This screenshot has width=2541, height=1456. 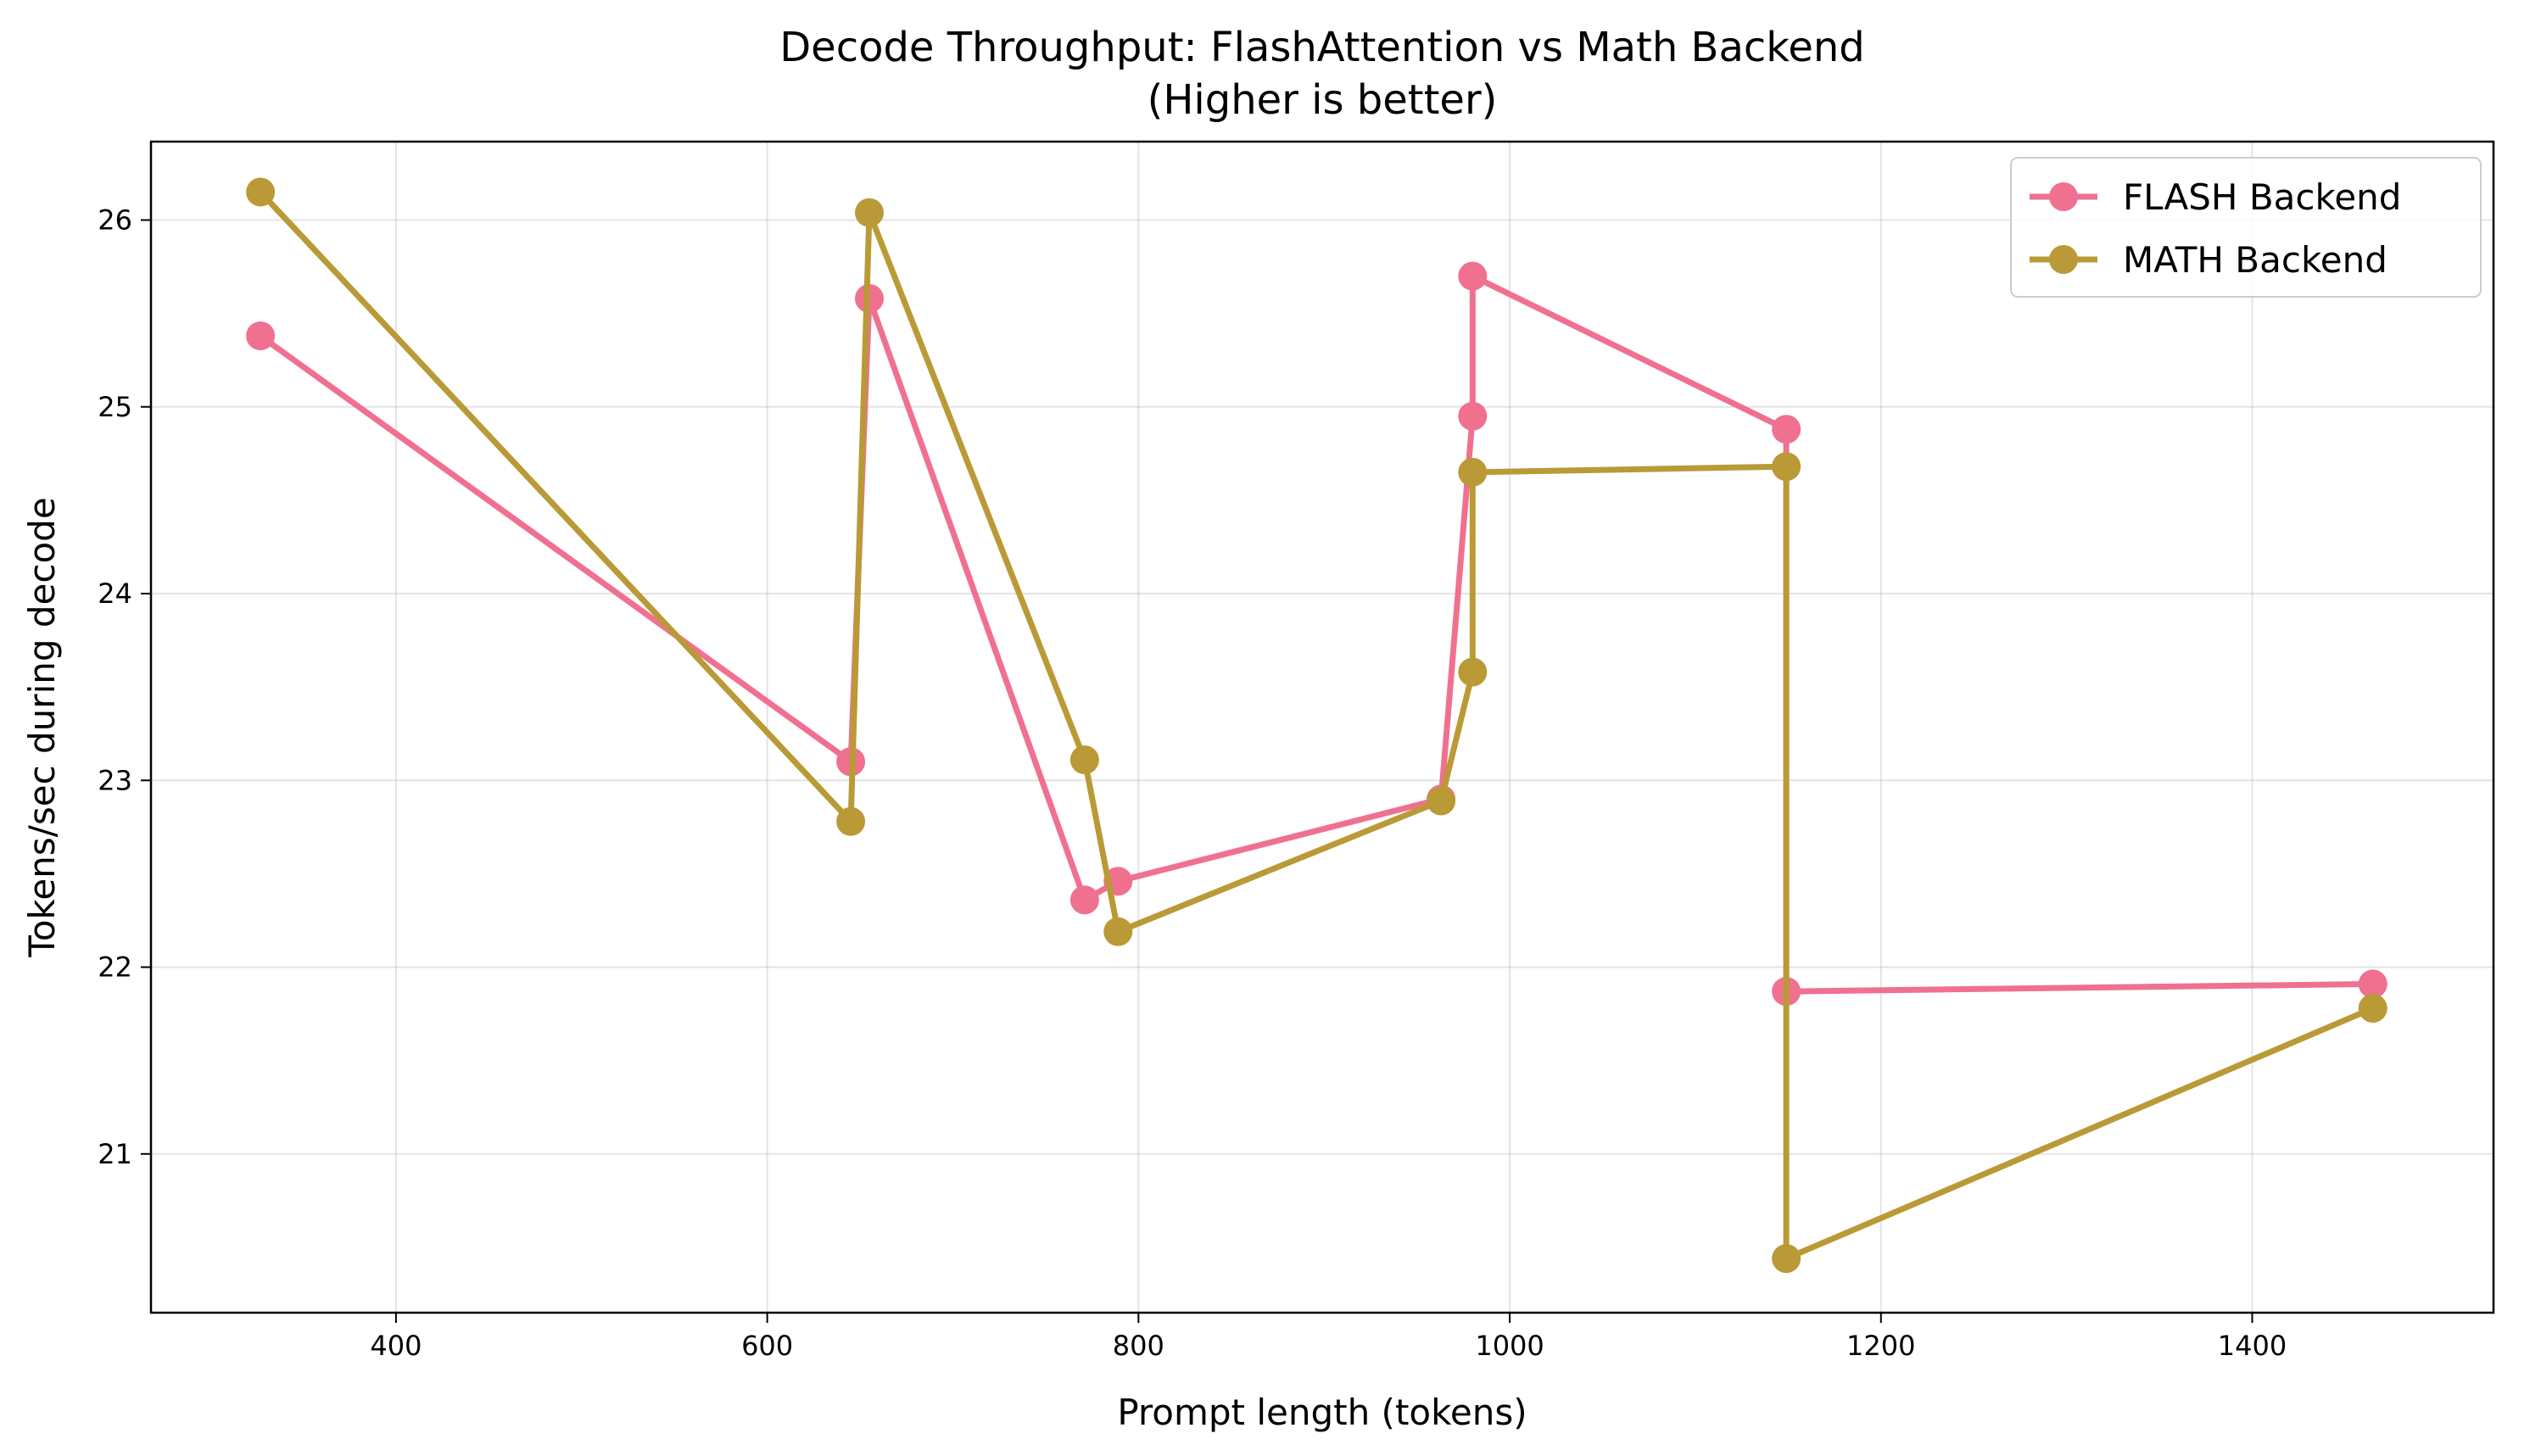 I want to click on x-tick-label: 800, so click(x=1138, y=1346).